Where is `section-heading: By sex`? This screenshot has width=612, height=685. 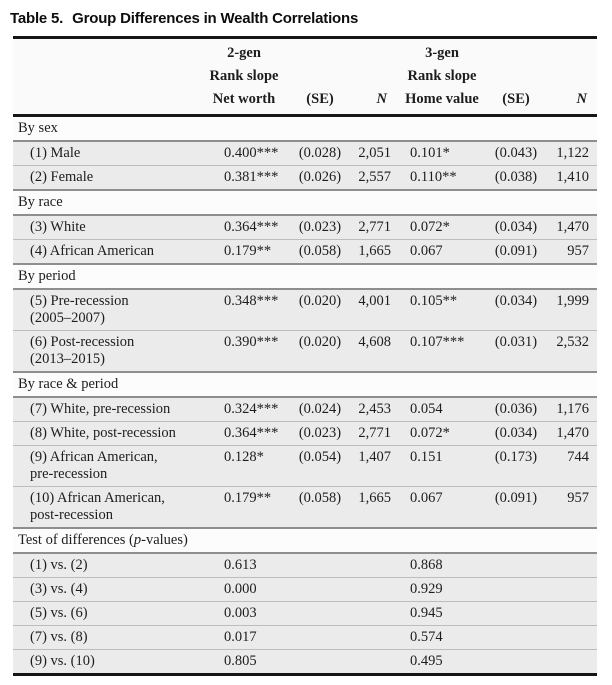
section-heading: By sex is located at coordinates (305, 128).